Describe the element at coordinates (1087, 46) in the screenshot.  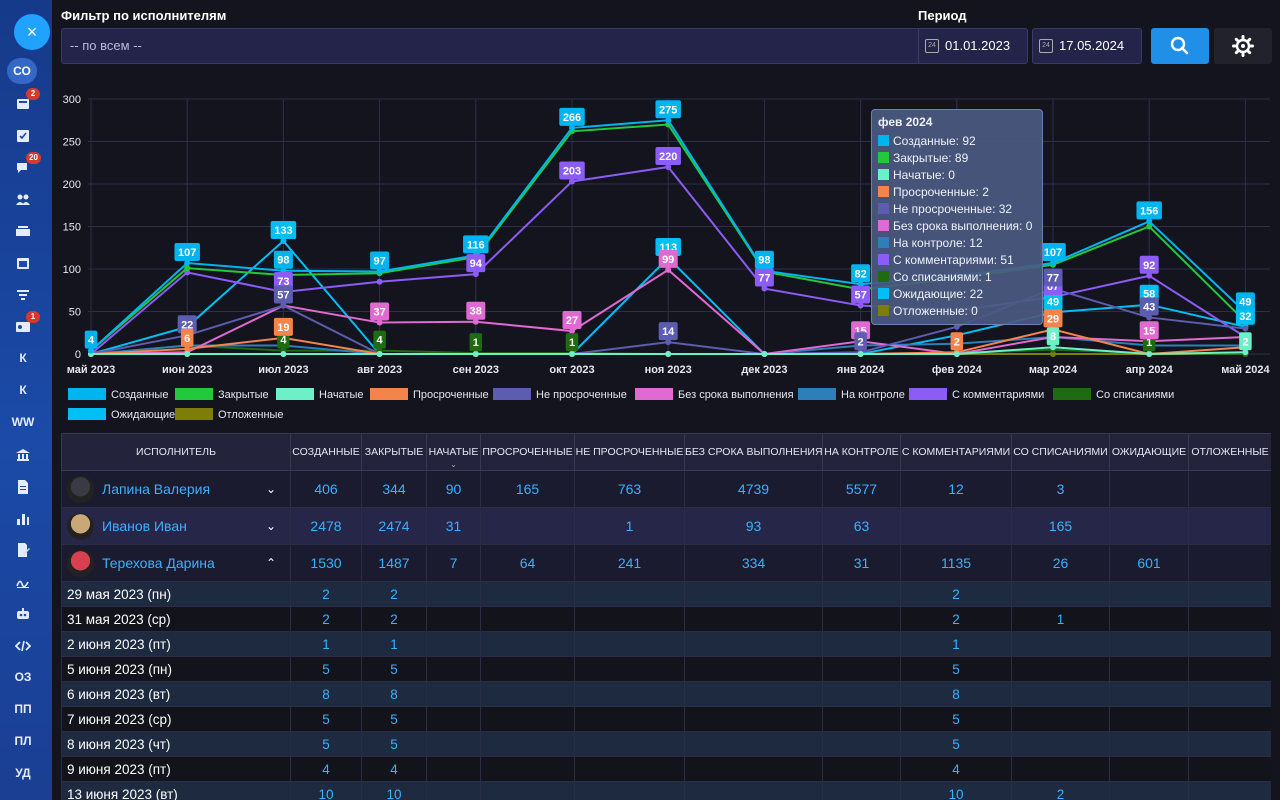
I see `date-to-input: 24 17.05.2024` at that location.